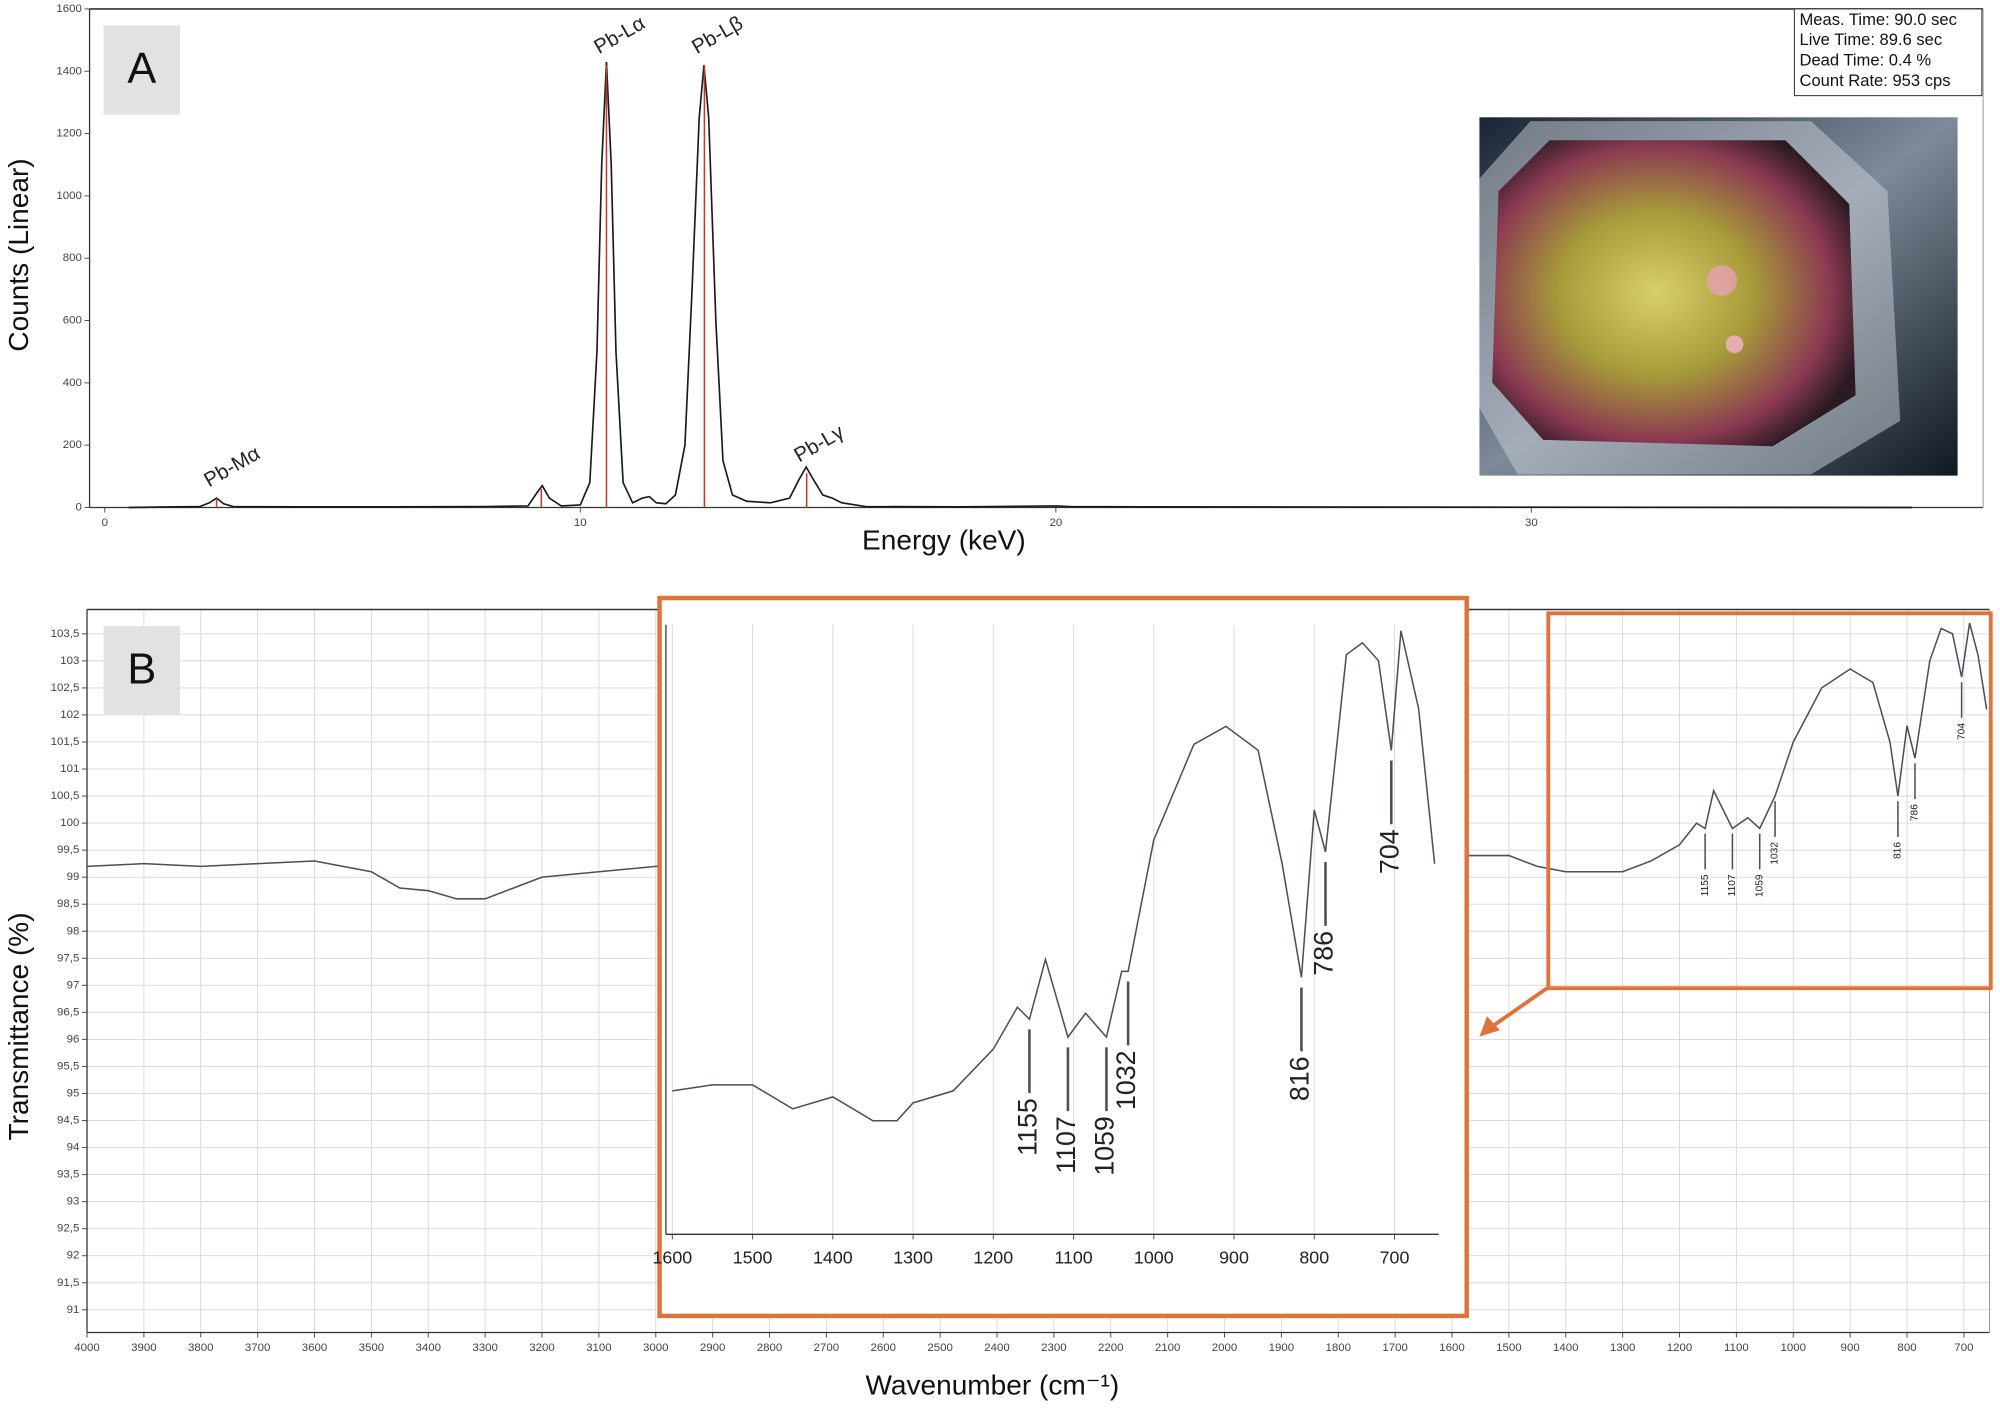 The image size is (2000, 1409). What do you see at coordinates (73, 1256) in the screenshot?
I see `y-tick-label: 92` at bounding box center [73, 1256].